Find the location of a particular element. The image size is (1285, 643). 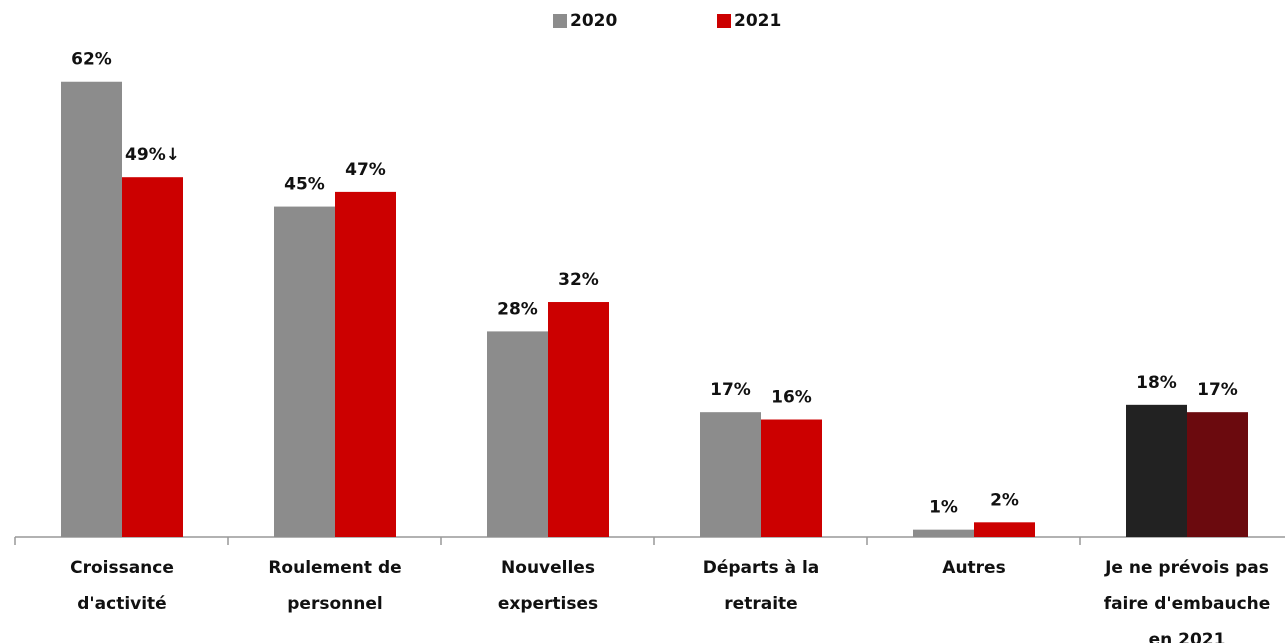

value-label: 16% is located at coordinates (791, 398).